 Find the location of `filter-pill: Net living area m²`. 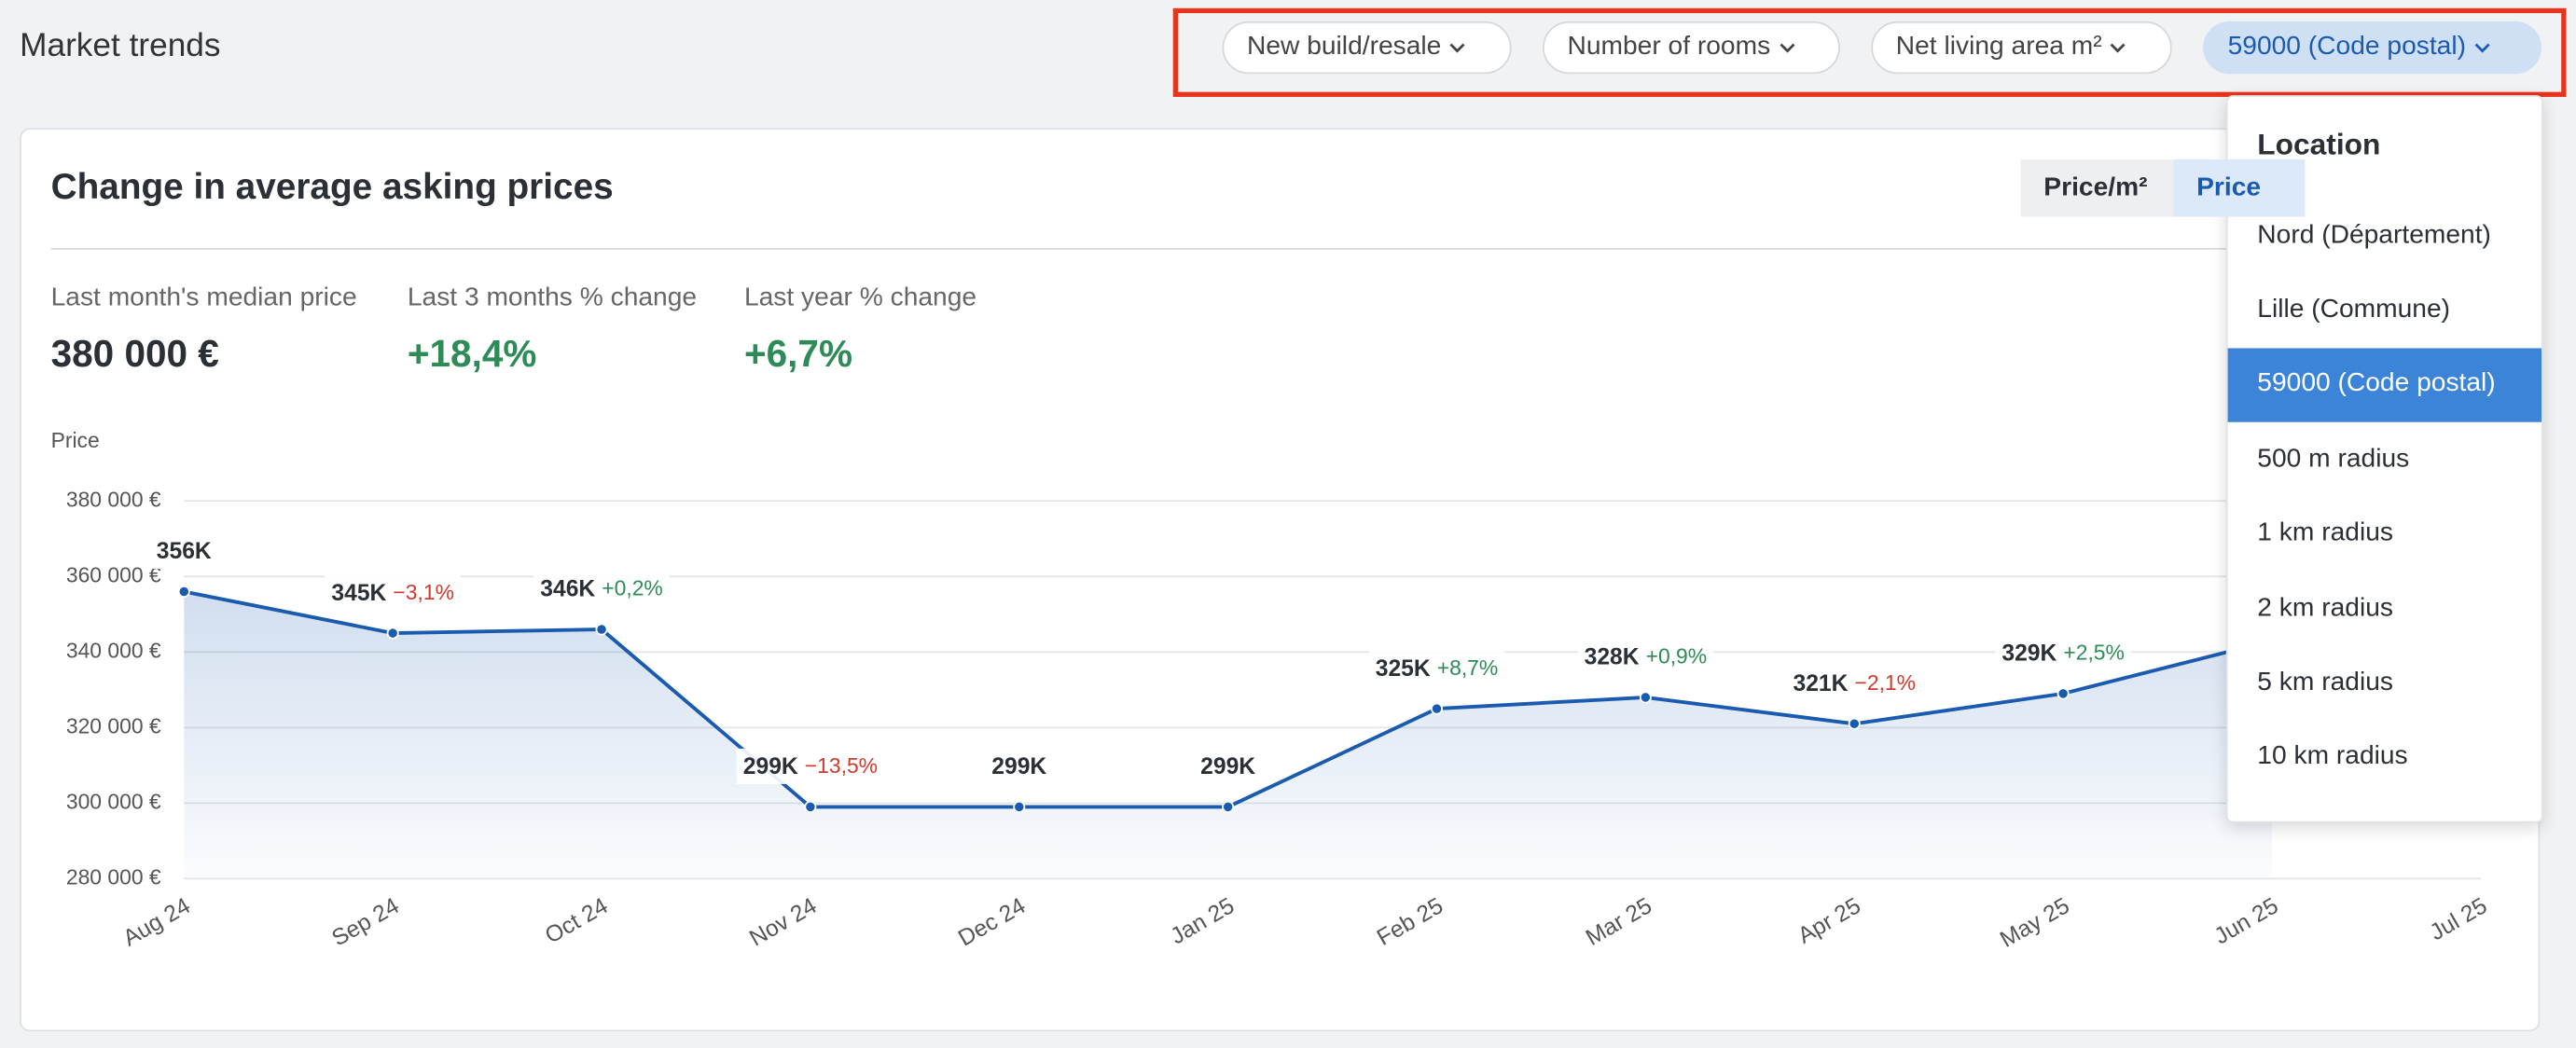

filter-pill: Net living area m² is located at coordinates (2021, 48).